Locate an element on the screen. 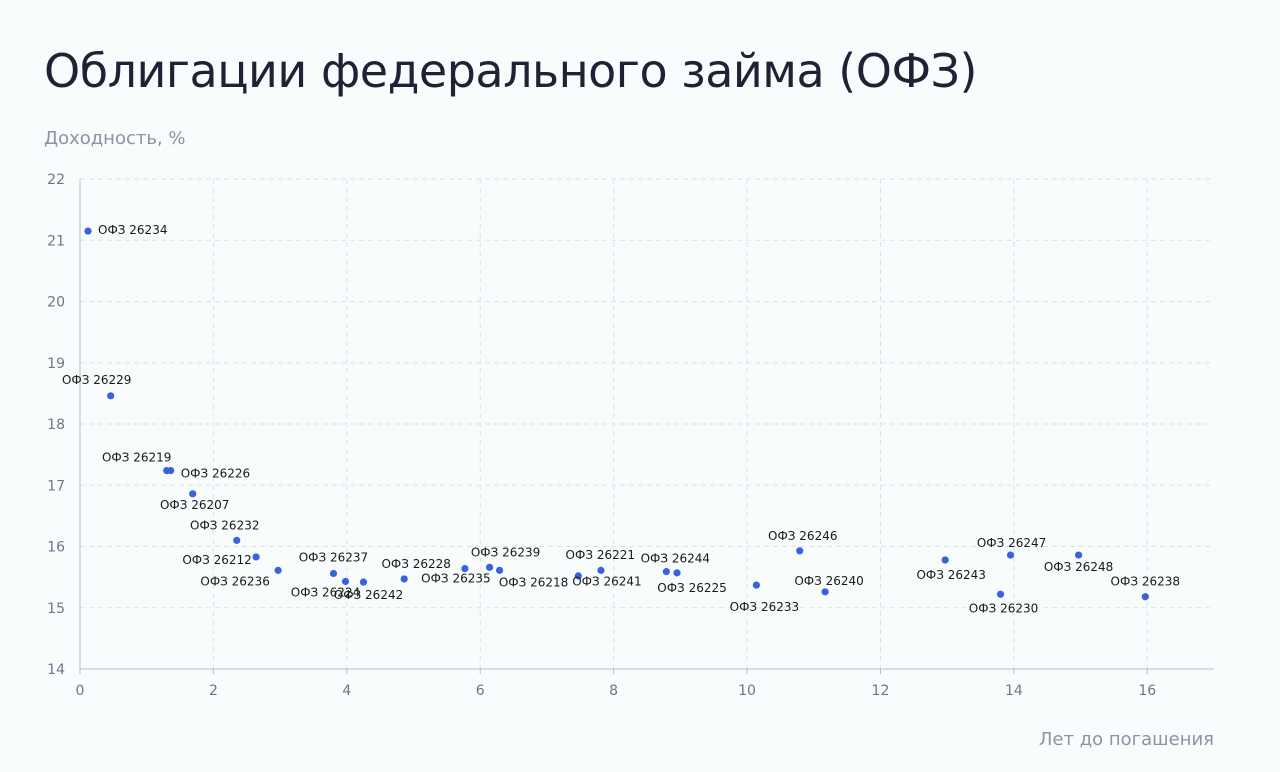  point-label: ОФЗ 26247 is located at coordinates (1011, 543).